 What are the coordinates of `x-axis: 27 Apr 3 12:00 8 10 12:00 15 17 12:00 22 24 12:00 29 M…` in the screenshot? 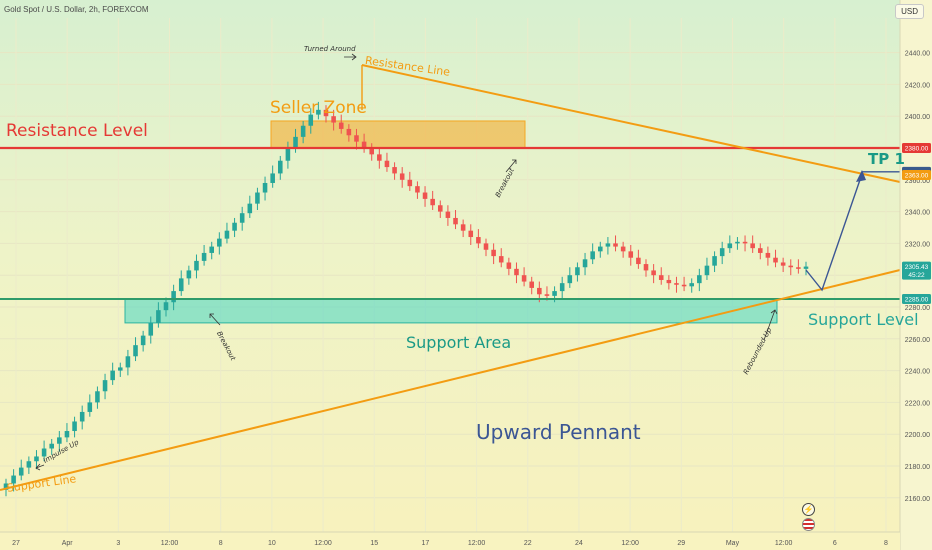 It's located at (450, 540).